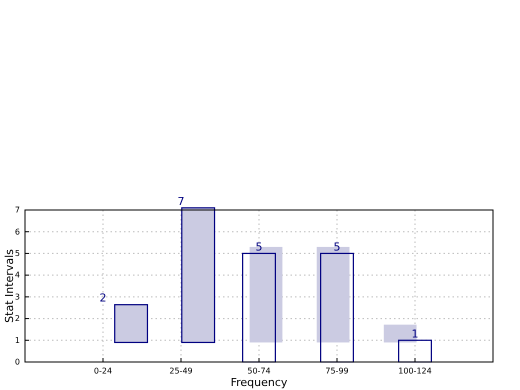 Image resolution: width=520 pixels, height=390 pixels. Describe the element at coordinates (181, 371) in the screenshot. I see `x-tick-label: 25-49` at that location.